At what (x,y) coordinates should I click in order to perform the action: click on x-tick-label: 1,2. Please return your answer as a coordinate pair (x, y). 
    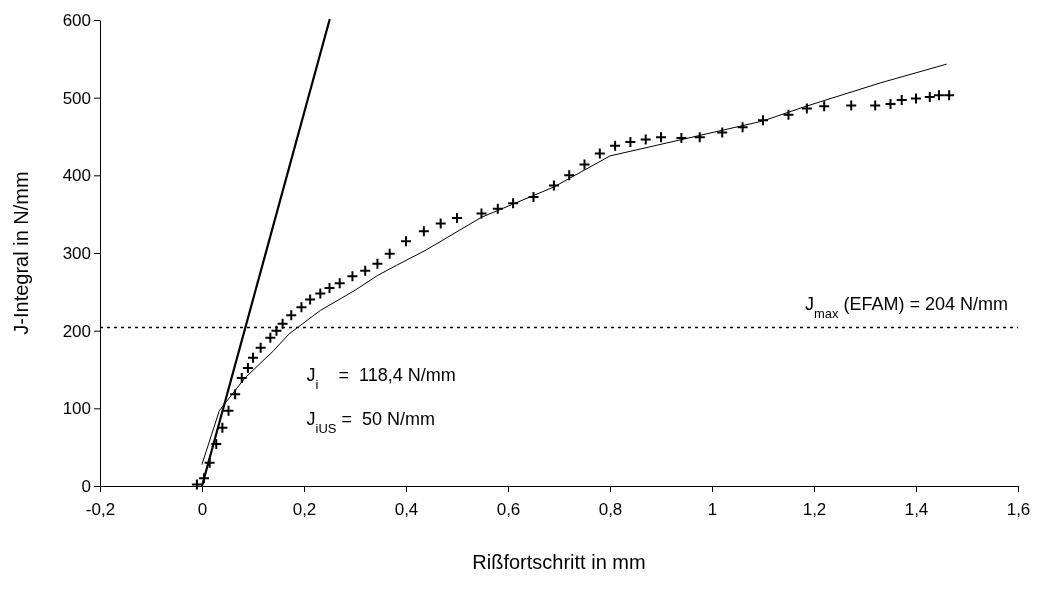
    Looking at the image, I should click on (814, 510).